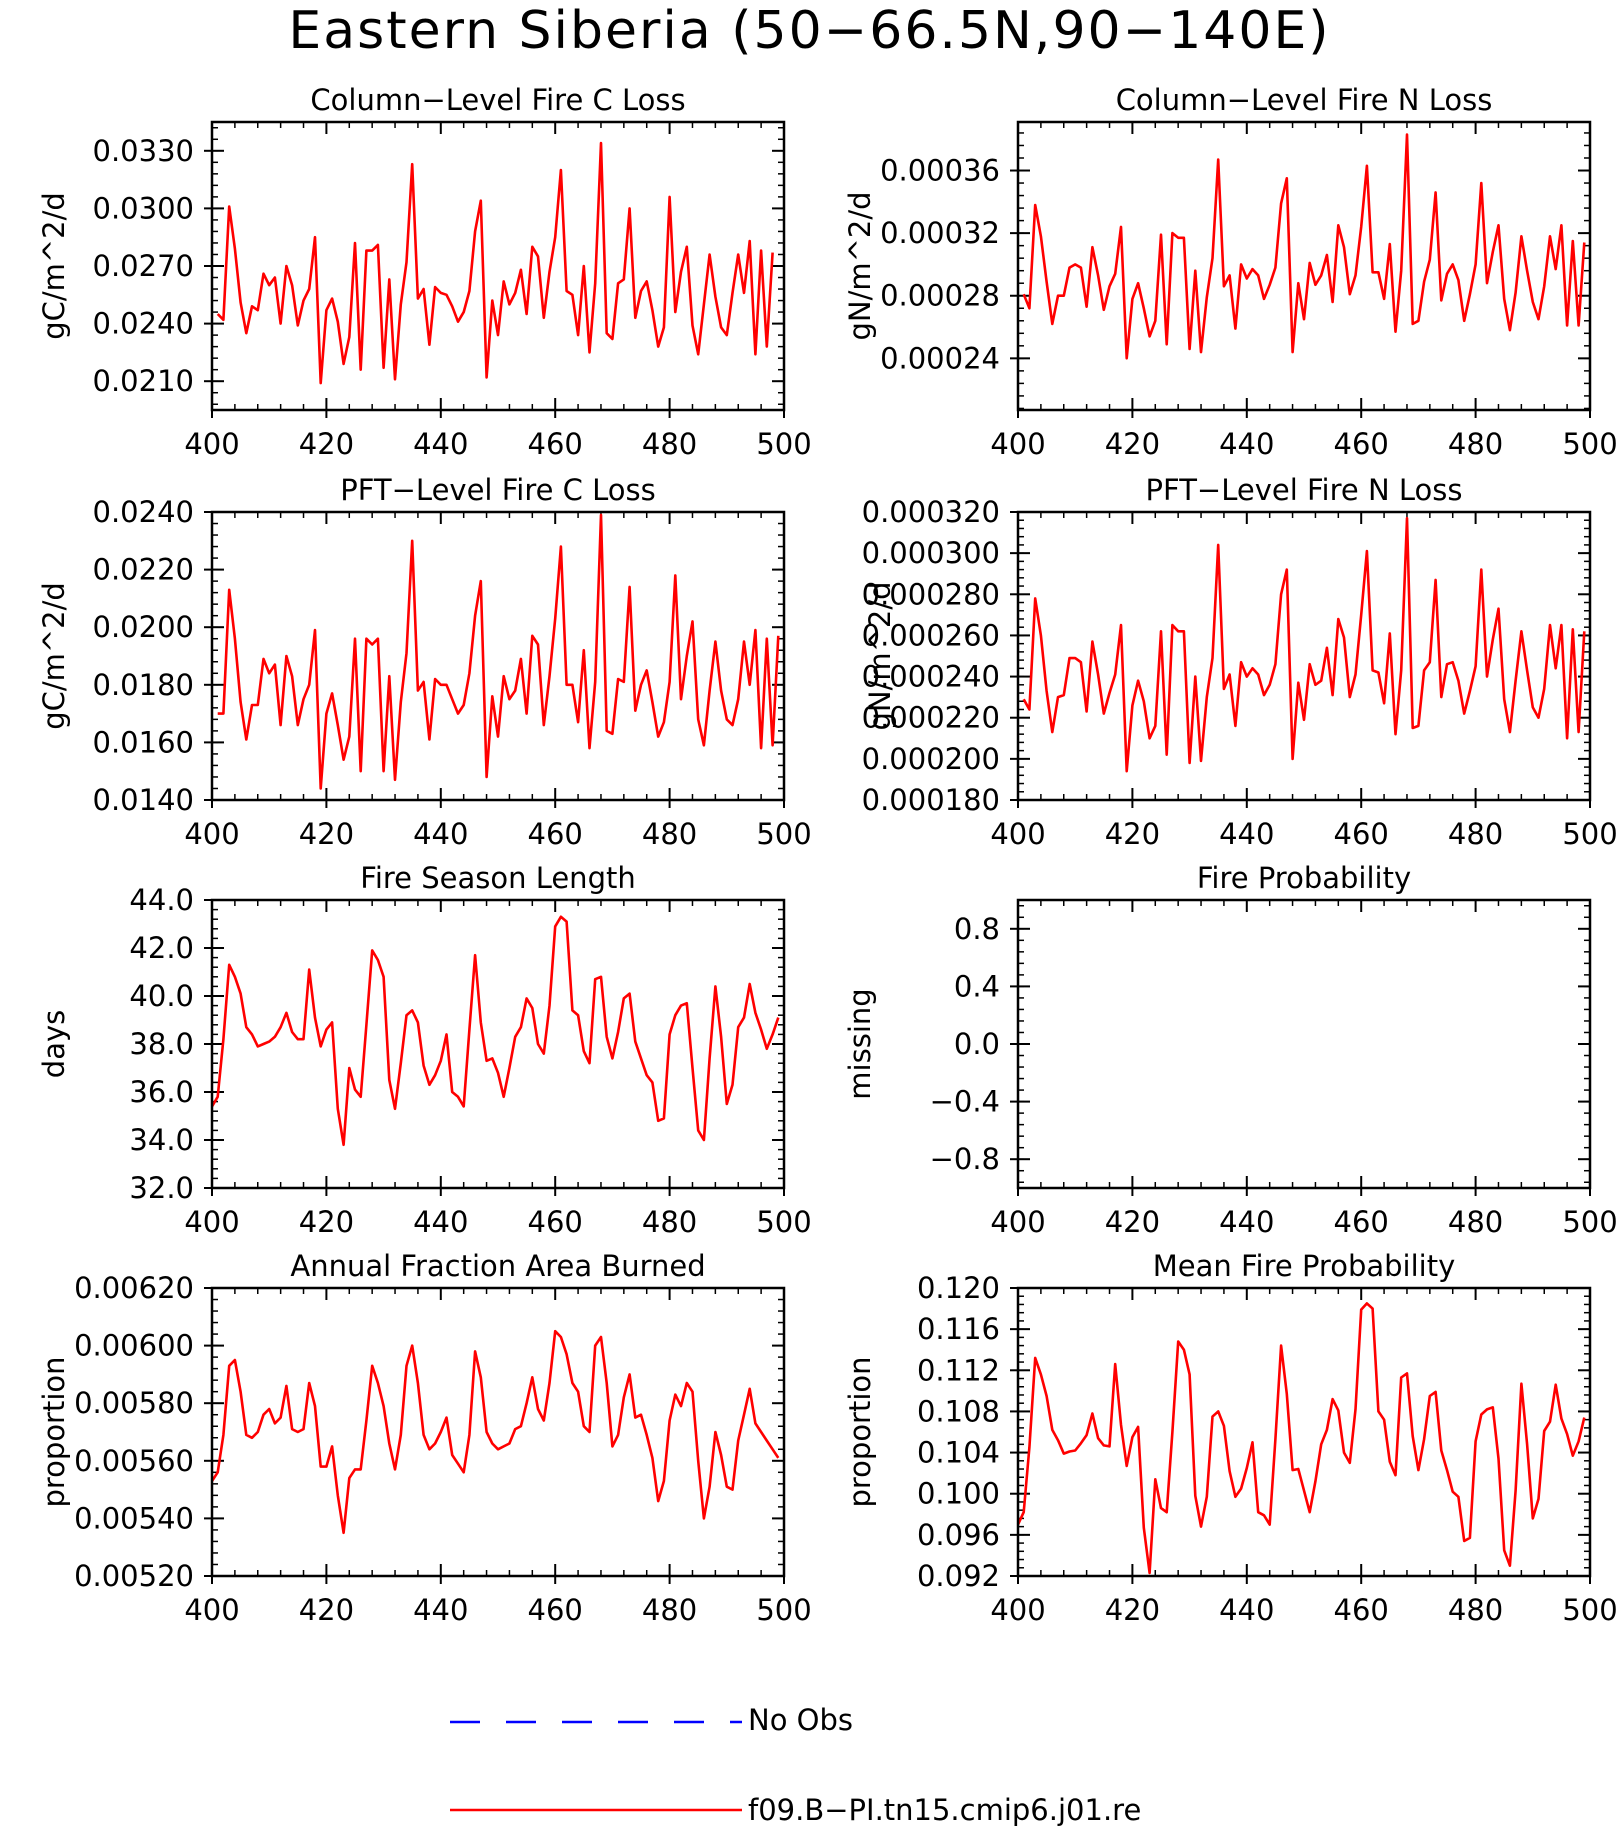 Image resolution: width=1619 pixels, height=1827 pixels. Describe the element at coordinates (54, 656) in the screenshot. I see `y-axis-label: gC/m^2/d` at that location.